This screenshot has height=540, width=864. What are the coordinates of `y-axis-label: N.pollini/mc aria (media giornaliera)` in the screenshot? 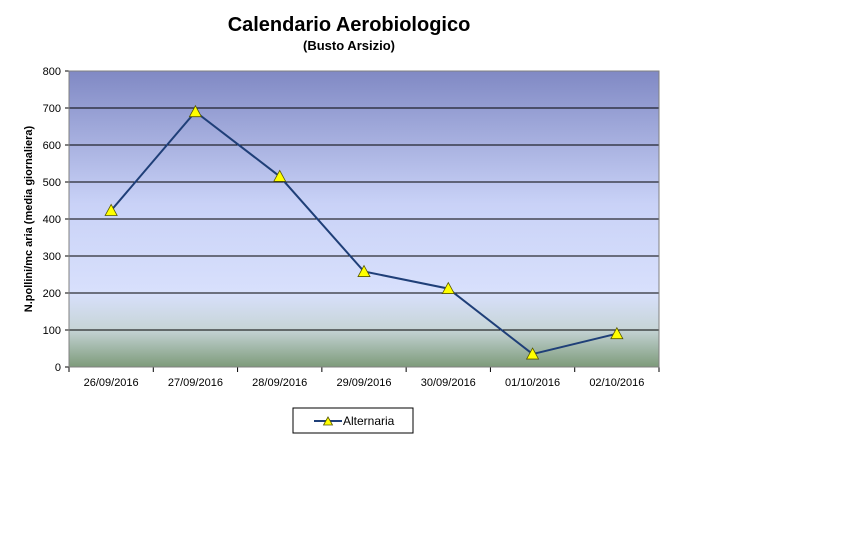 It's located at (29, 218).